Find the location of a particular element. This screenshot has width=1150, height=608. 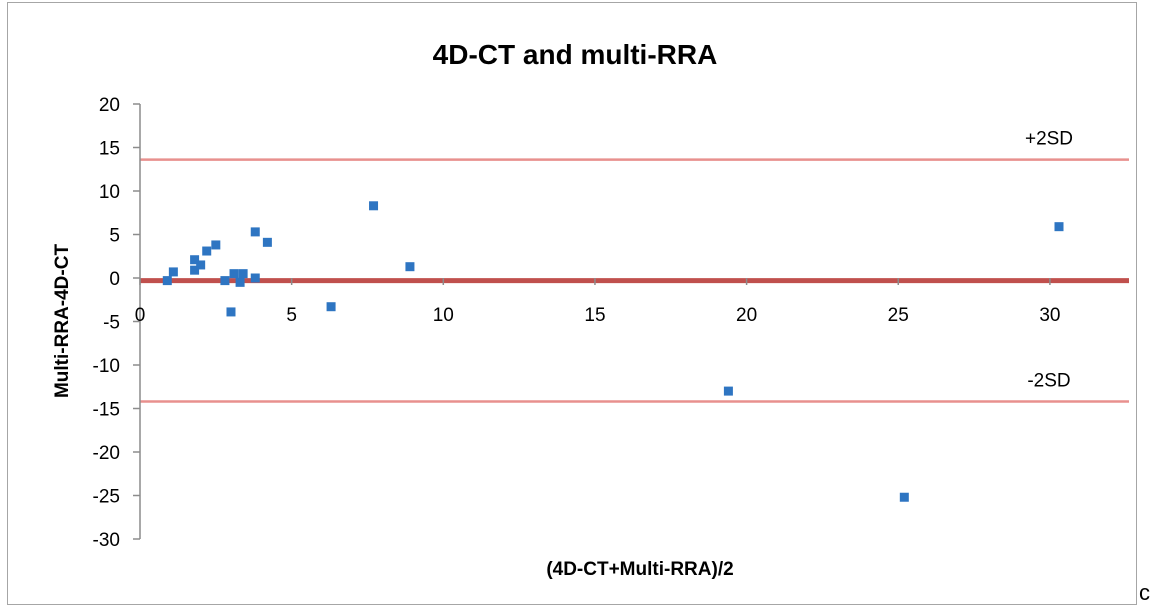

corner-mark: c is located at coordinates (1144, 592).